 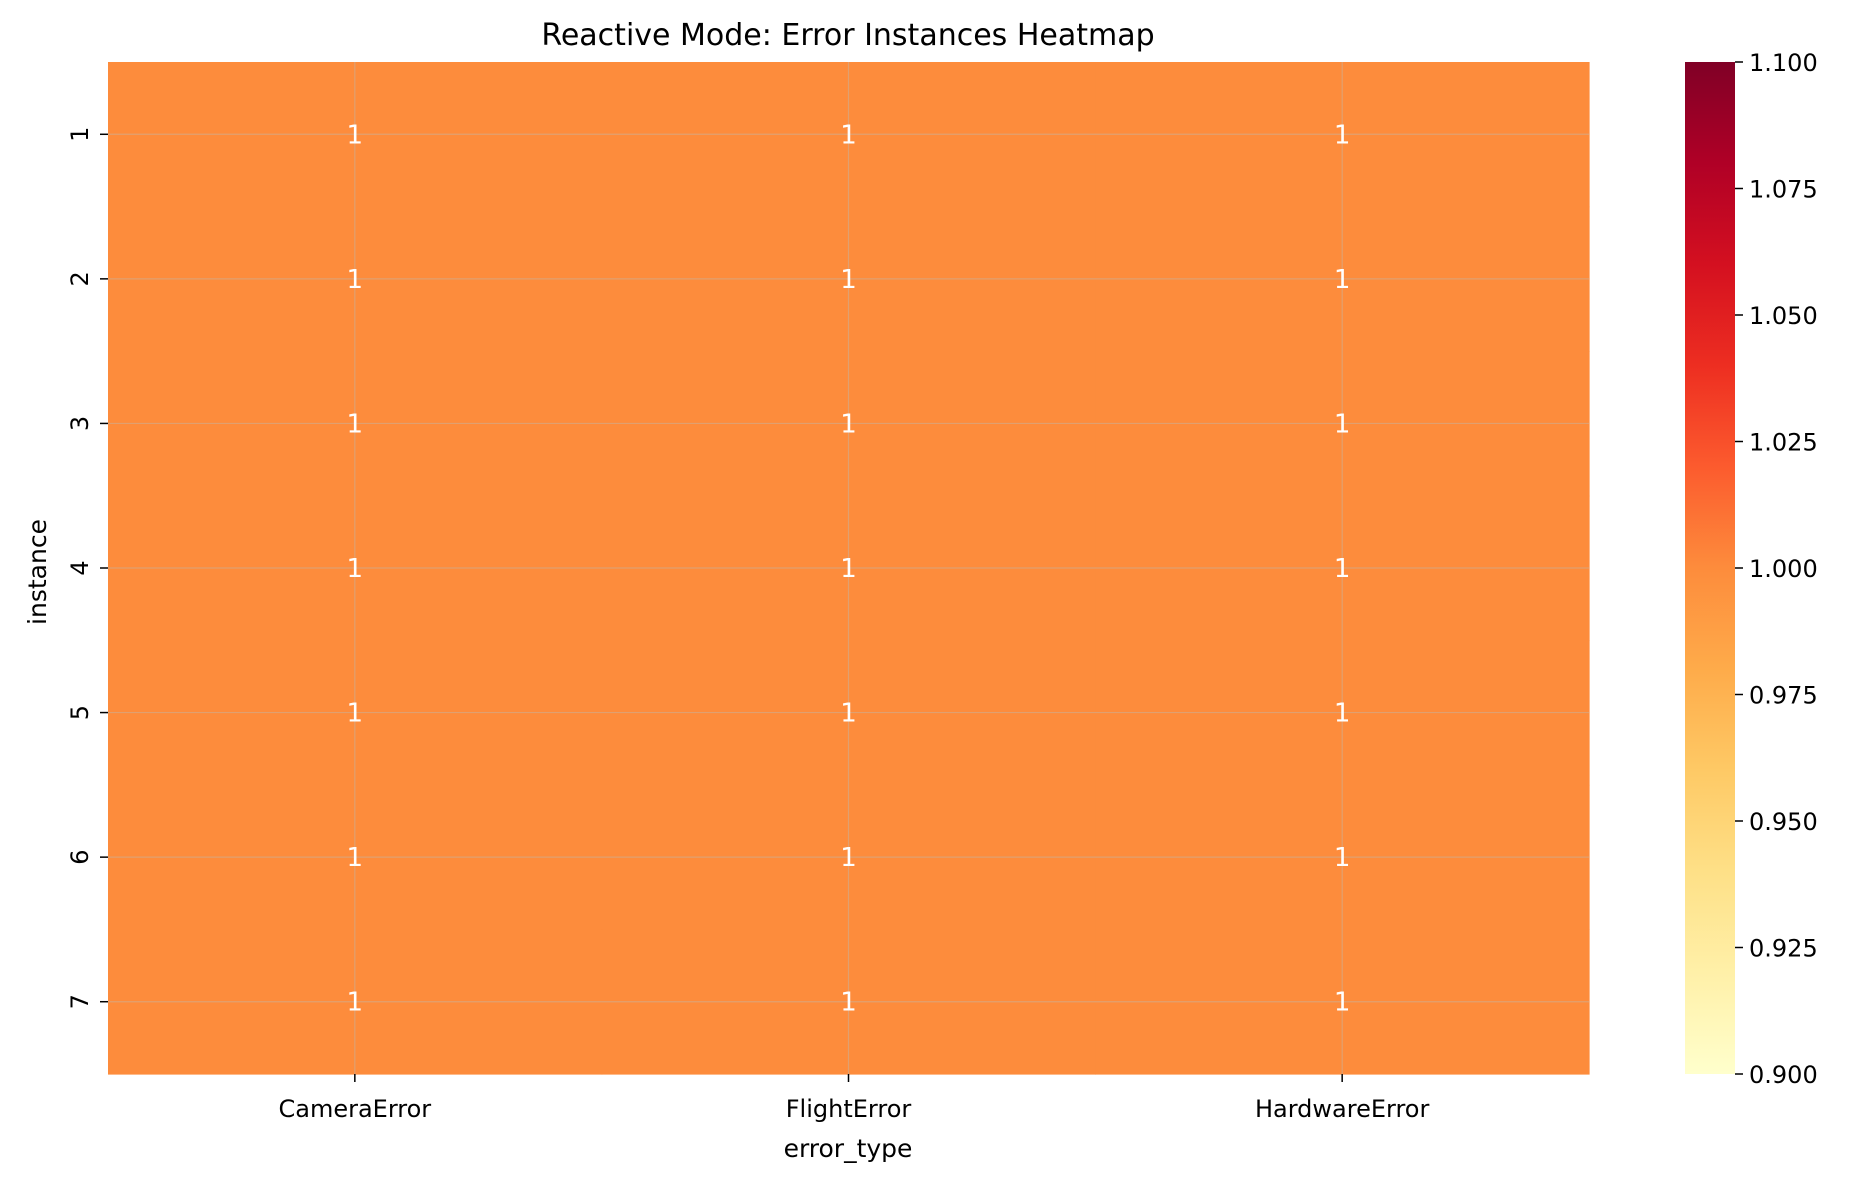 I want to click on y-tick-label: 5, so click(x=80, y=712).